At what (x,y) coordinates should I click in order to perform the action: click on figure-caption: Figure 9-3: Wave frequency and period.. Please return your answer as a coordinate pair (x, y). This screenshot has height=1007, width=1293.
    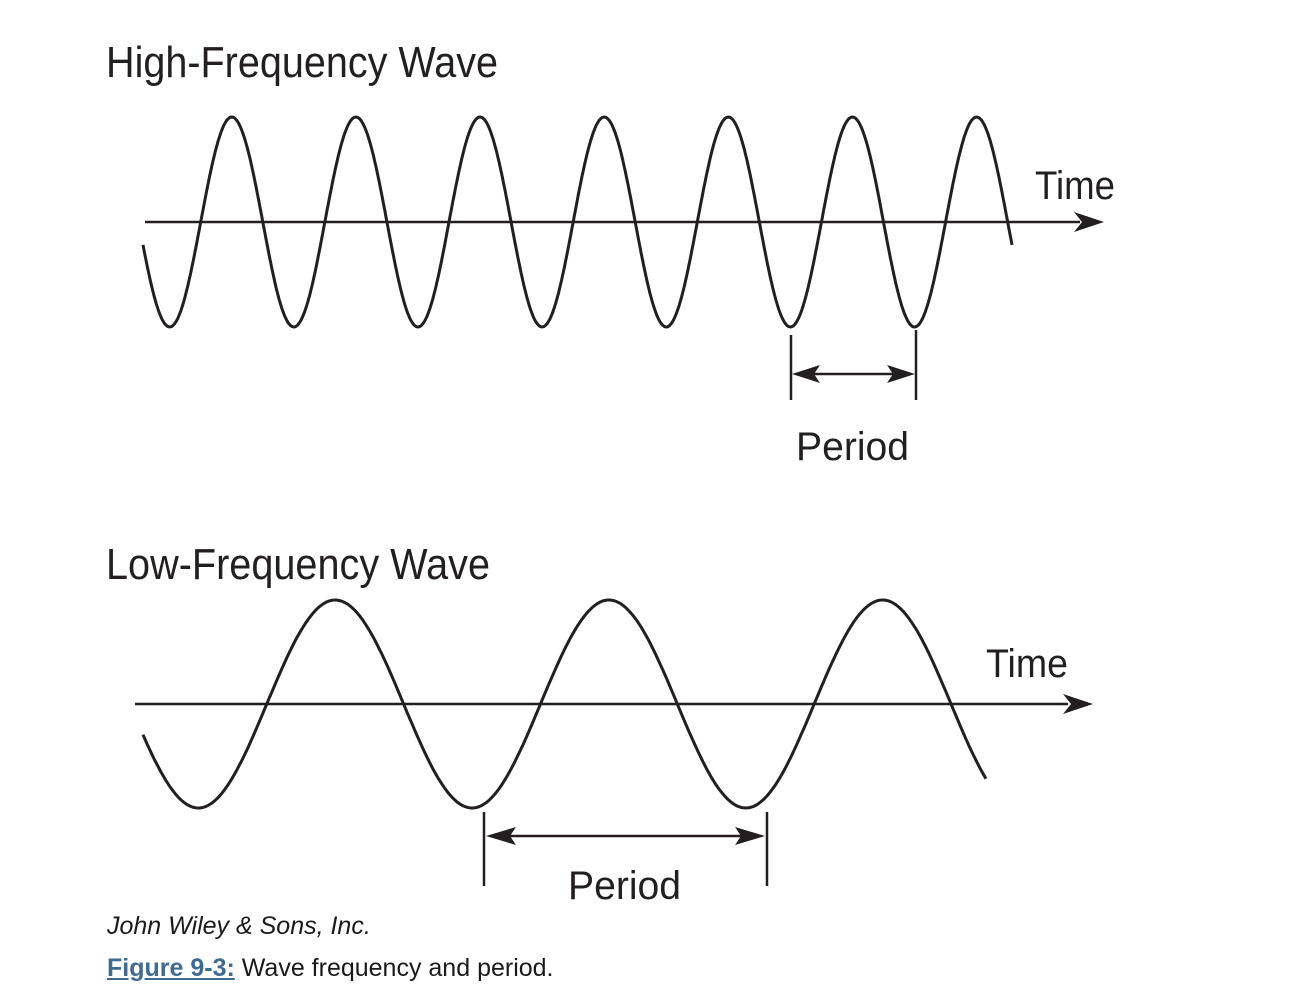
    Looking at the image, I should click on (330, 968).